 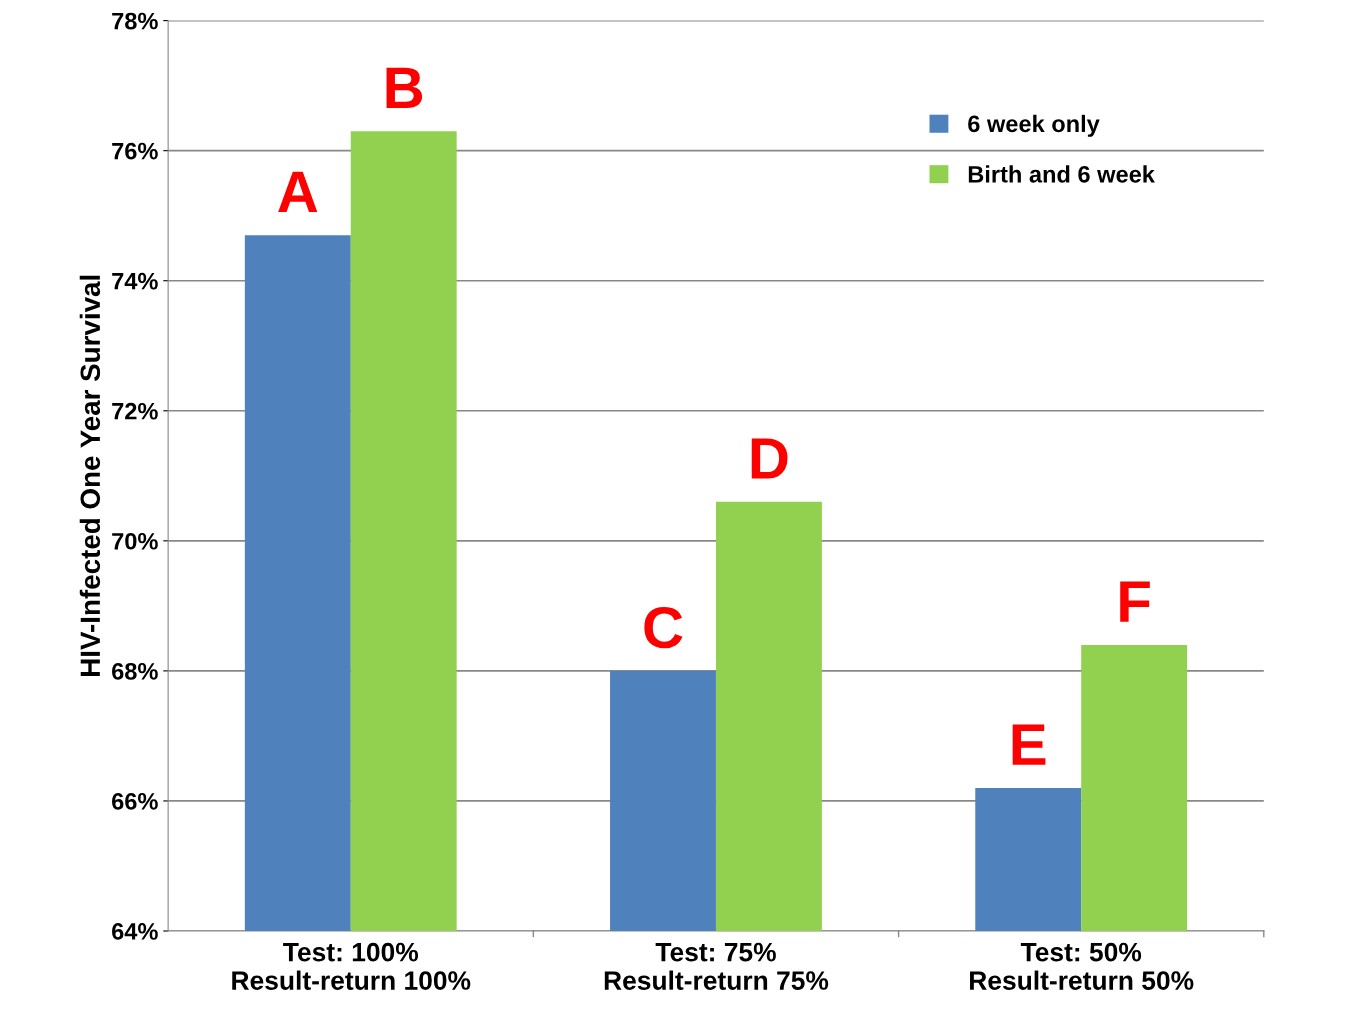 What do you see at coordinates (90, 475) in the screenshot?
I see `y-axis-title: HIV-Infected One Year Survival` at bounding box center [90, 475].